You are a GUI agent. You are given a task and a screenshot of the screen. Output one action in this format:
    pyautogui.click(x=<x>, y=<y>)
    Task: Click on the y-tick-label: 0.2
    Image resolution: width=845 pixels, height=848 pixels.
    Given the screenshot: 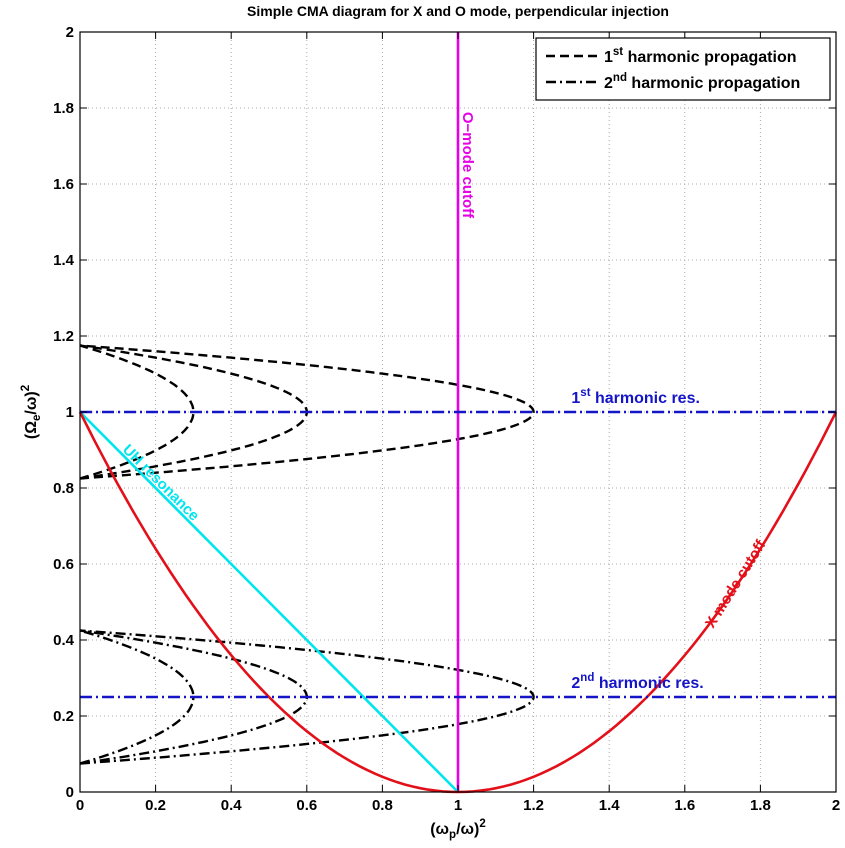 What is the action you would take?
    pyautogui.click(x=63, y=716)
    